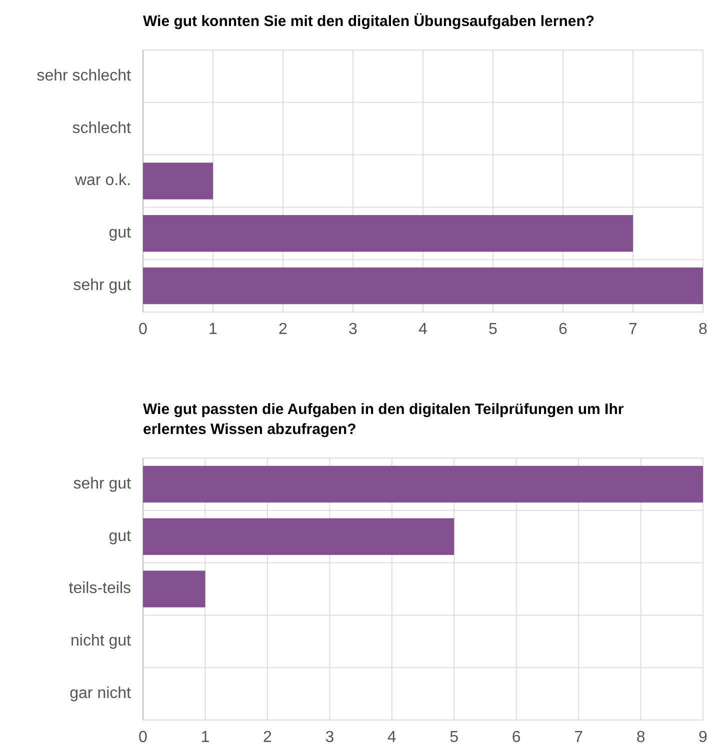  I want to click on chart-title: Wie gut konnten Sie mit den digitalen Übungsaufgaben lernen?, so click(369, 21).